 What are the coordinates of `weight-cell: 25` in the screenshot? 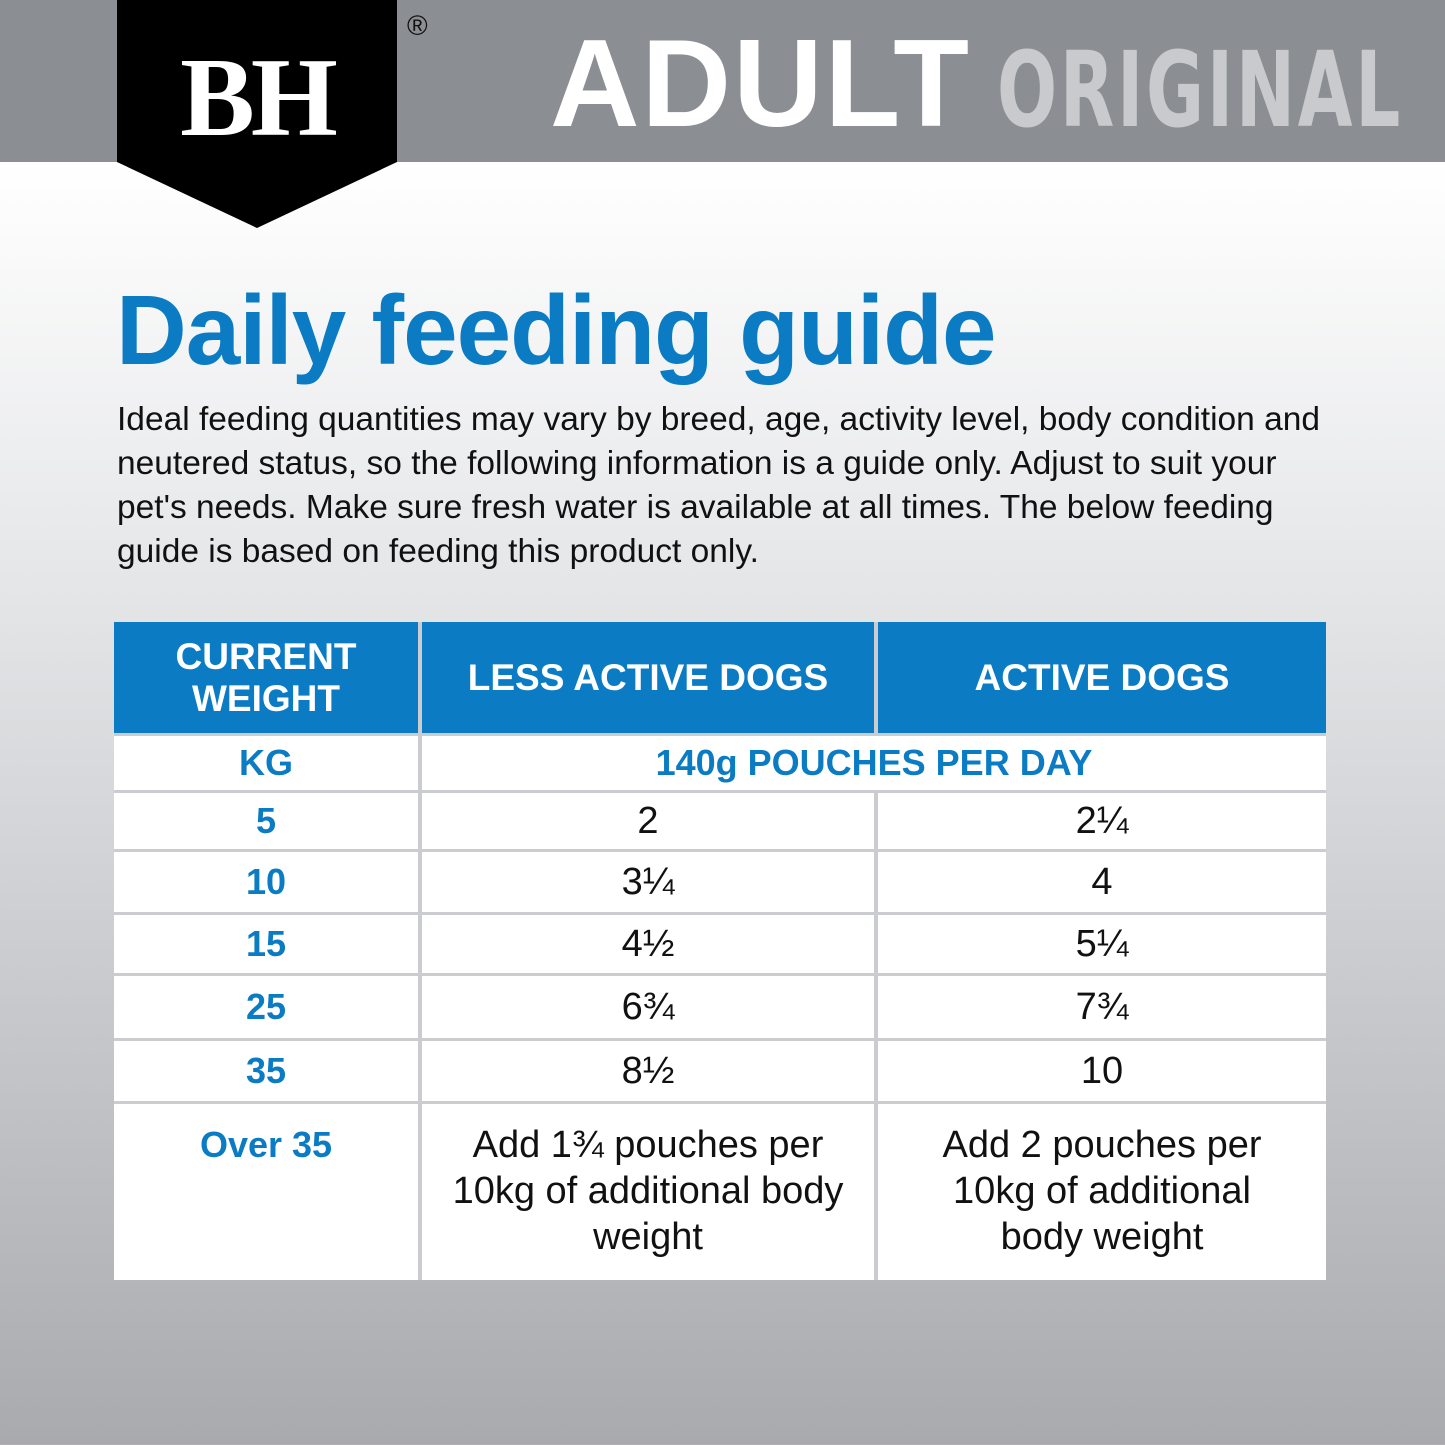 It's located at (266, 1007).